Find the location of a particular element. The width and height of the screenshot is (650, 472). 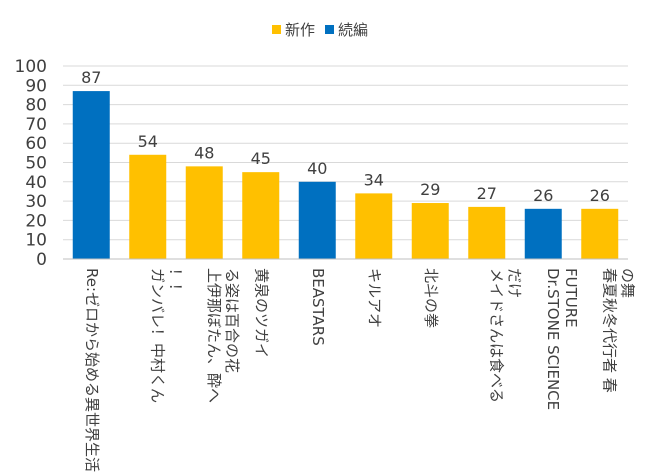

y-tick-label: 20 is located at coordinates (36, 221).